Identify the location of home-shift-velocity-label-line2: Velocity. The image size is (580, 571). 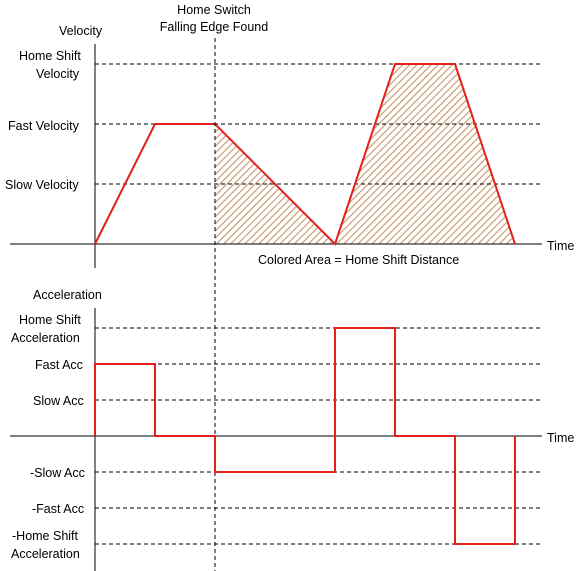
(58, 74).